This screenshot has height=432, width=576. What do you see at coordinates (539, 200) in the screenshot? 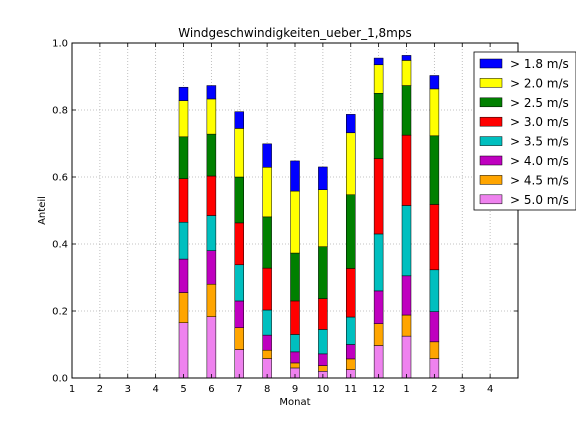
I see `legend-label: > 5.0 m/s` at bounding box center [539, 200].